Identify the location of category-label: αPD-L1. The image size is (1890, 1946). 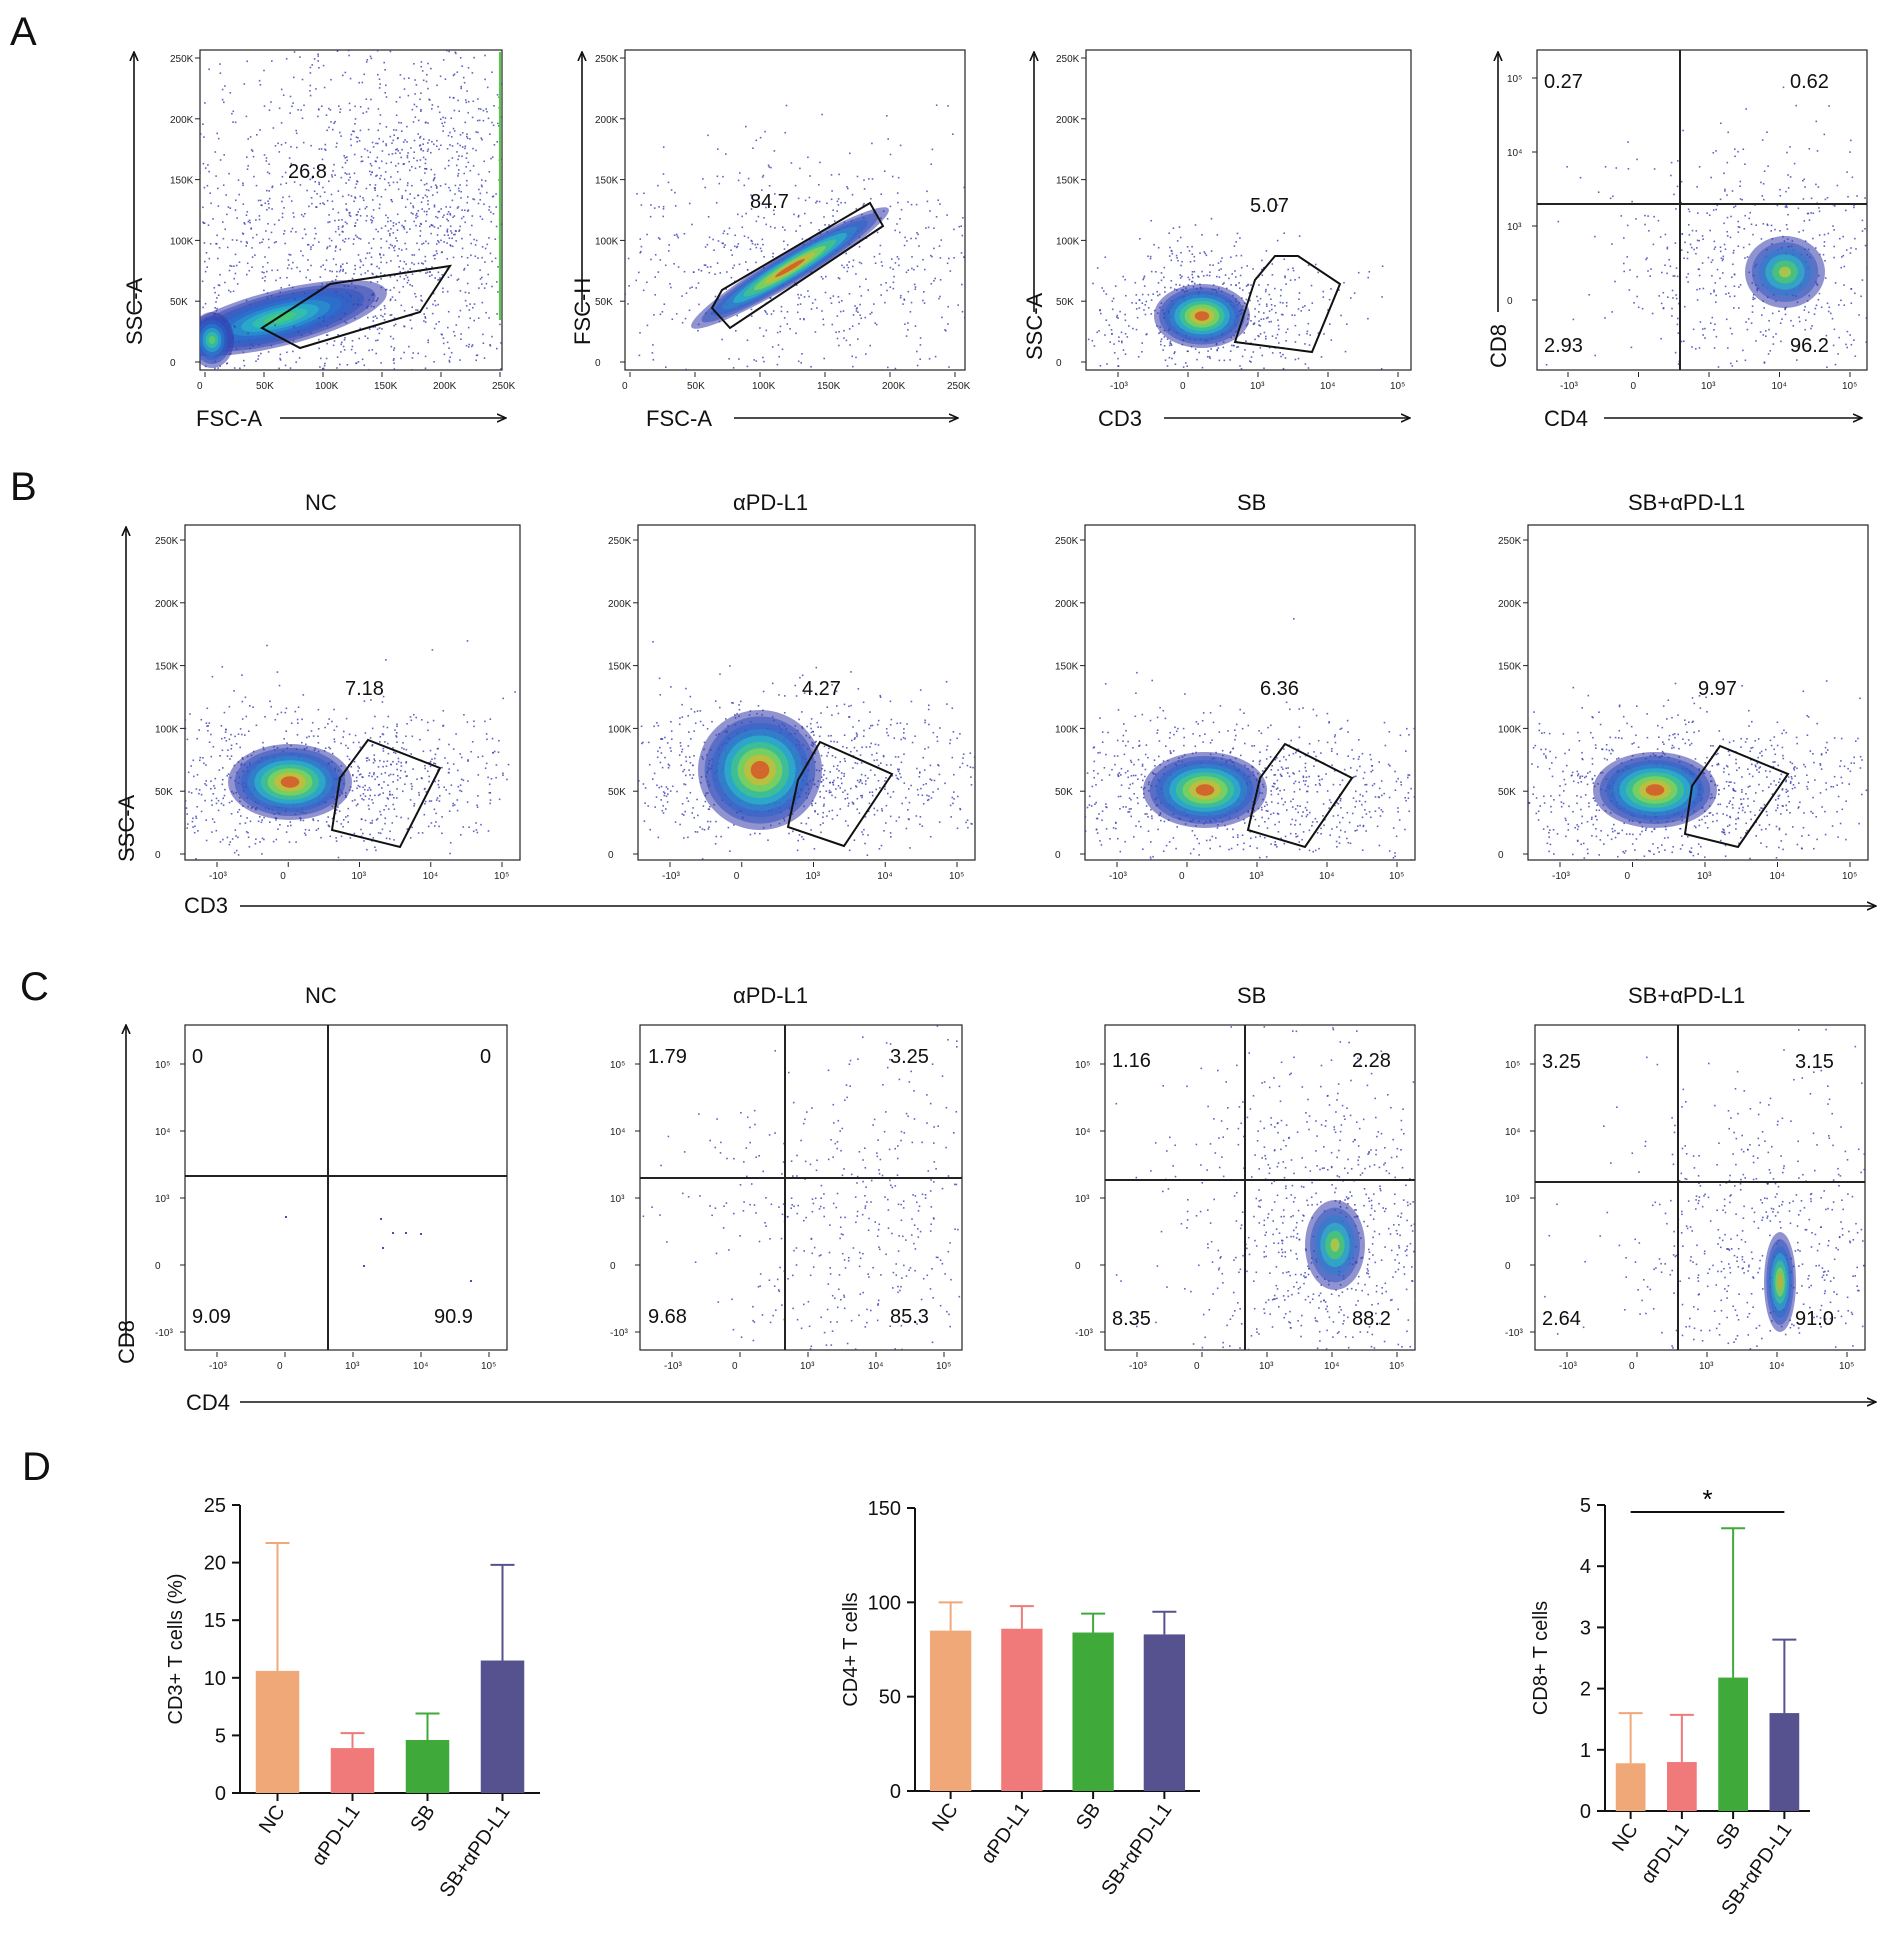
(1665, 1853).